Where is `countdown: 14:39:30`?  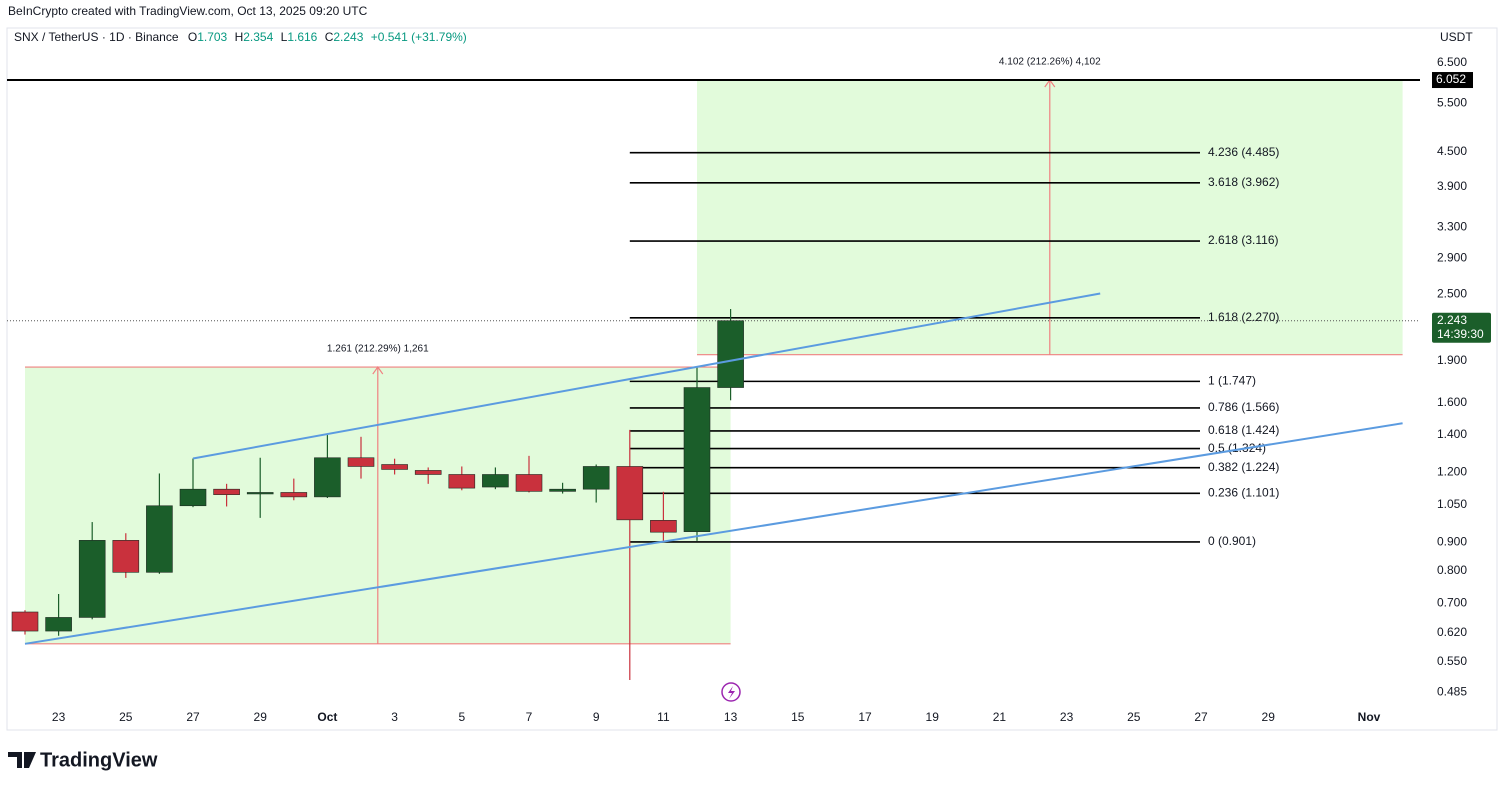 countdown: 14:39:30 is located at coordinates (1460, 334).